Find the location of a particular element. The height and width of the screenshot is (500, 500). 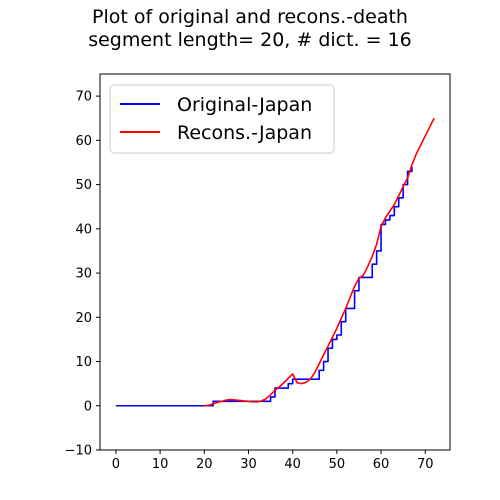

y-tick-label: 20 is located at coordinates (83, 318).